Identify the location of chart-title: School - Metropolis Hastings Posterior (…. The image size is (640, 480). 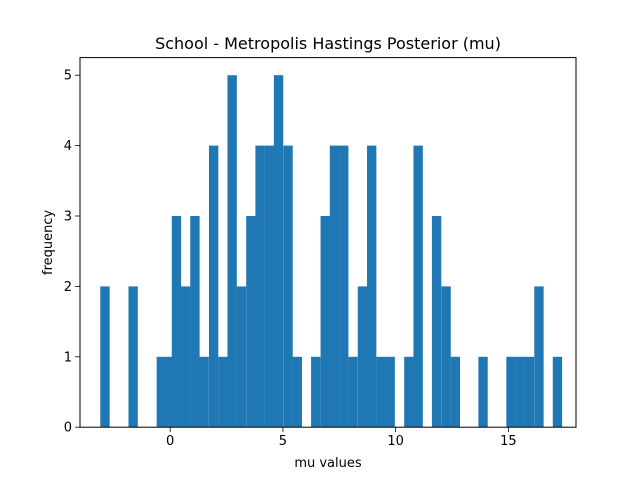
(328, 43).